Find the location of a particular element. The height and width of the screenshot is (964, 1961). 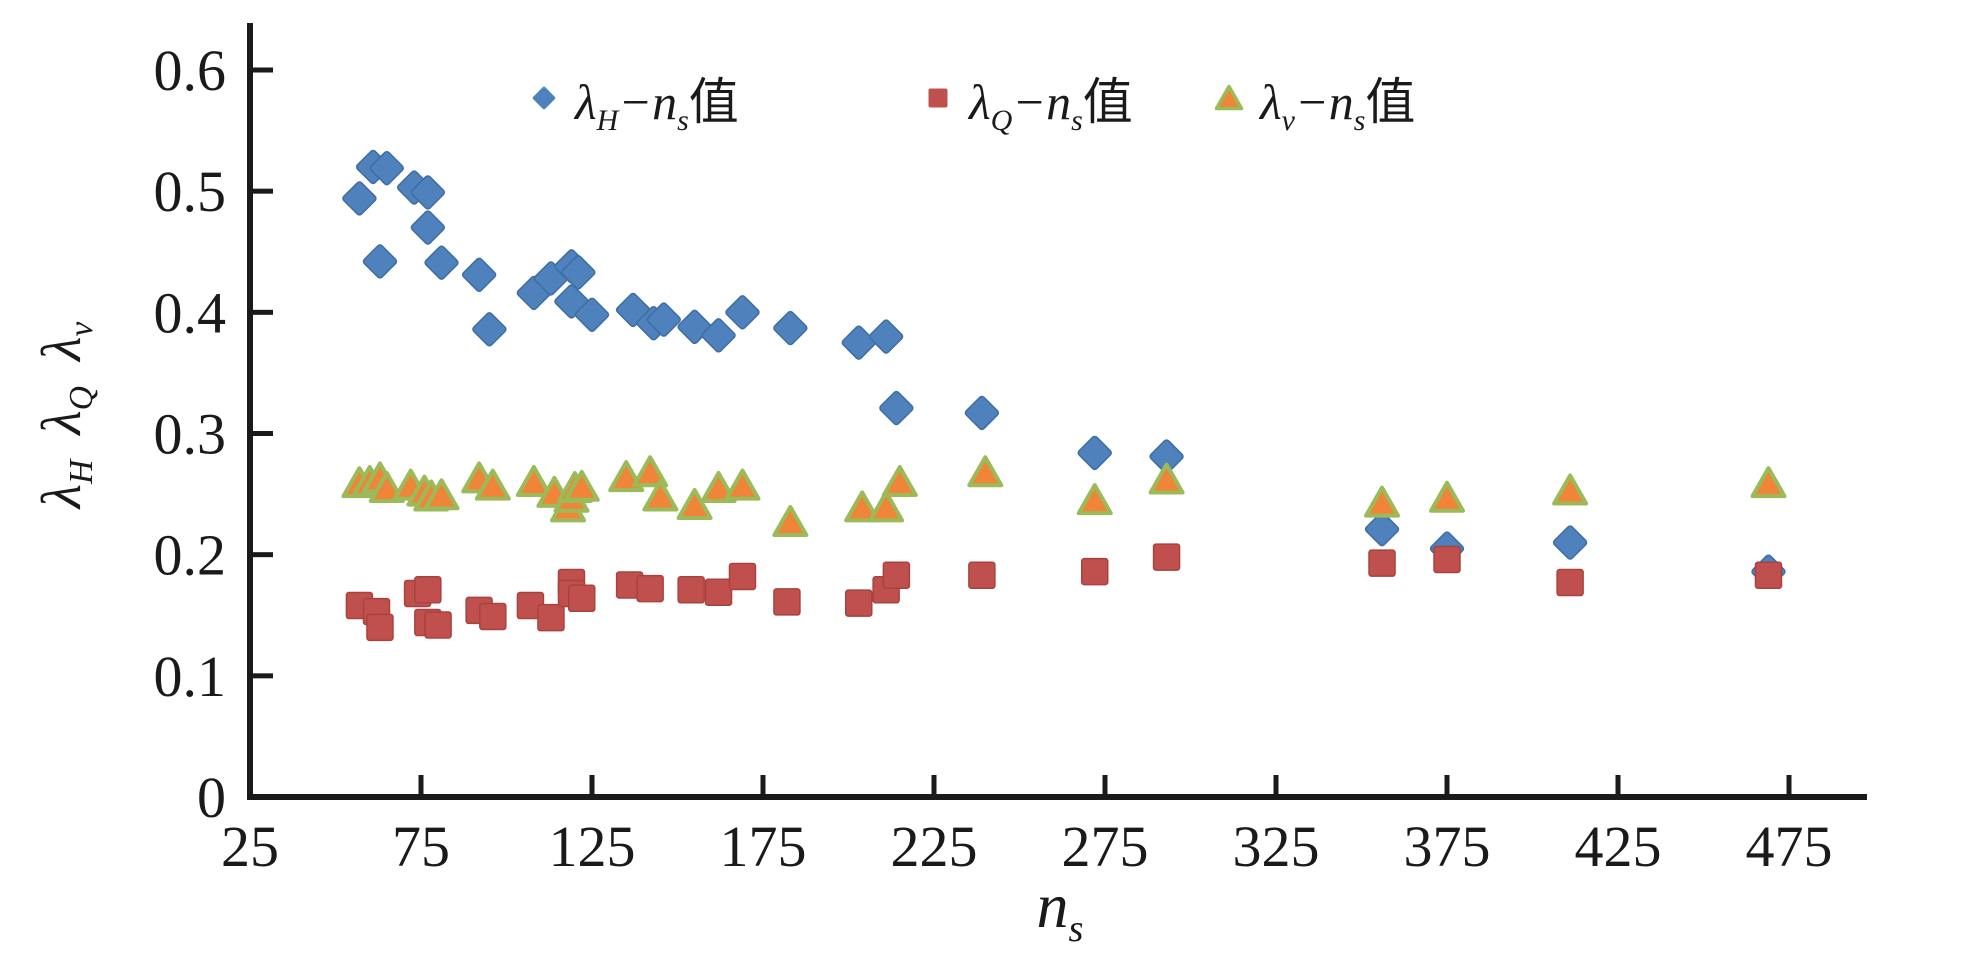

legend-entry-lambda-Q: λQ−ns值 is located at coordinates (1027, 101).